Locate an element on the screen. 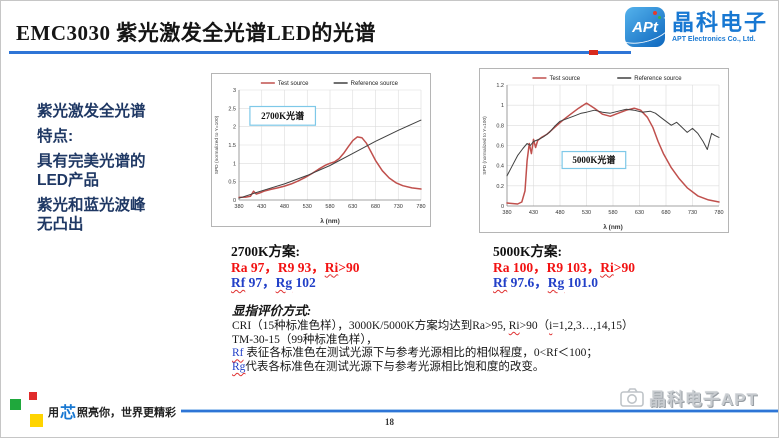 This screenshot has width=779, height=438. logo-red-dot-icon is located at coordinates (654, 13).